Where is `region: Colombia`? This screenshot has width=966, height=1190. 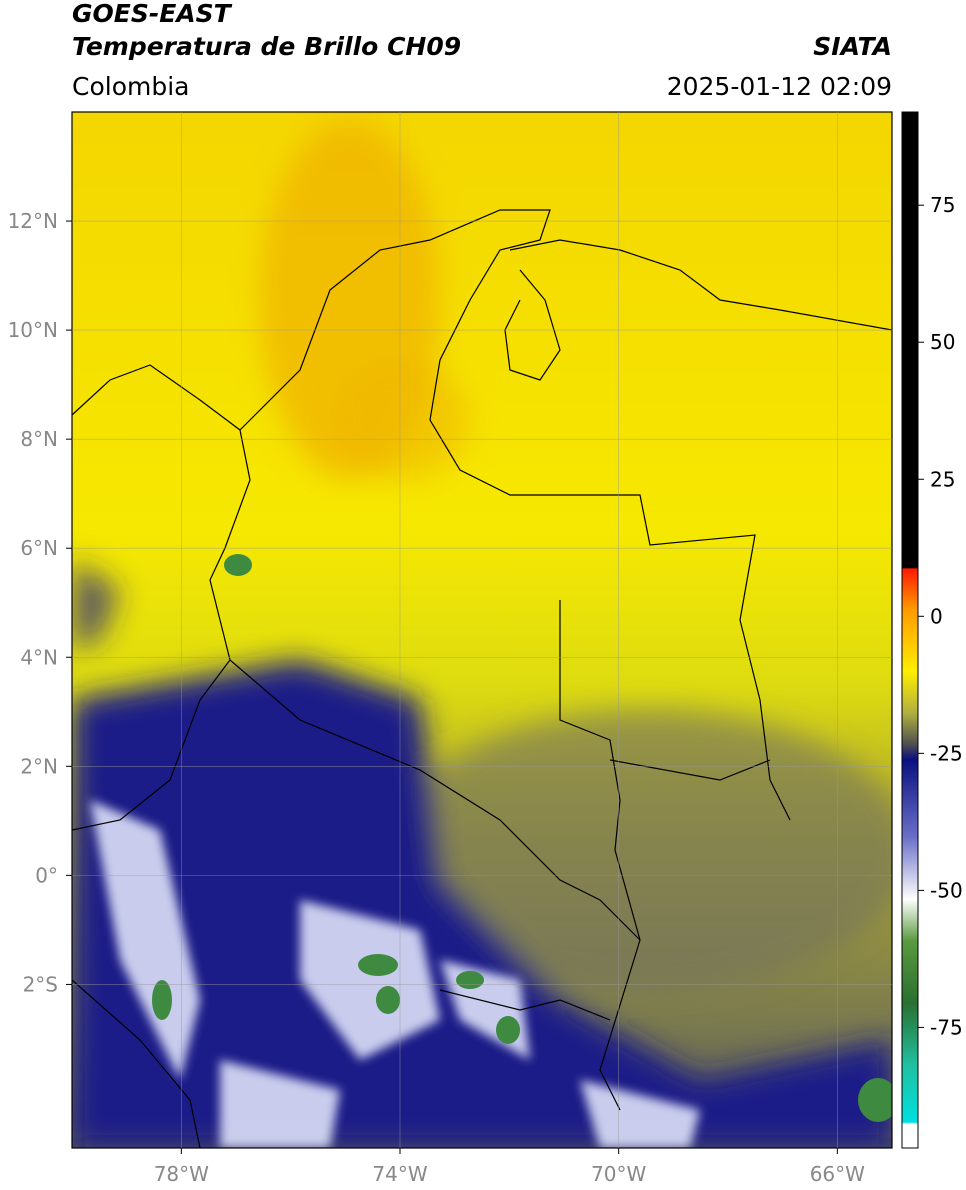 region: Colombia is located at coordinates (130, 86).